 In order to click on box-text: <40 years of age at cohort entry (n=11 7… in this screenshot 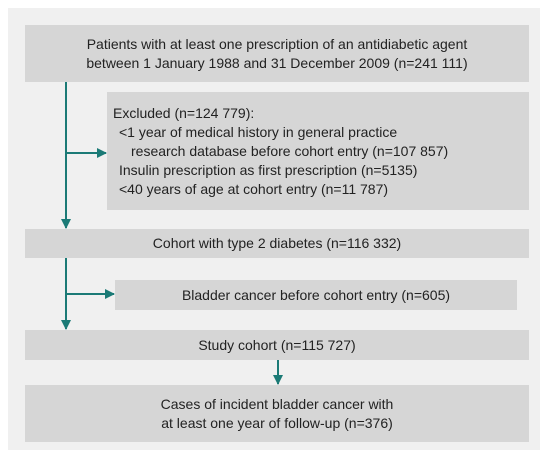, I will do `click(254, 188)`.